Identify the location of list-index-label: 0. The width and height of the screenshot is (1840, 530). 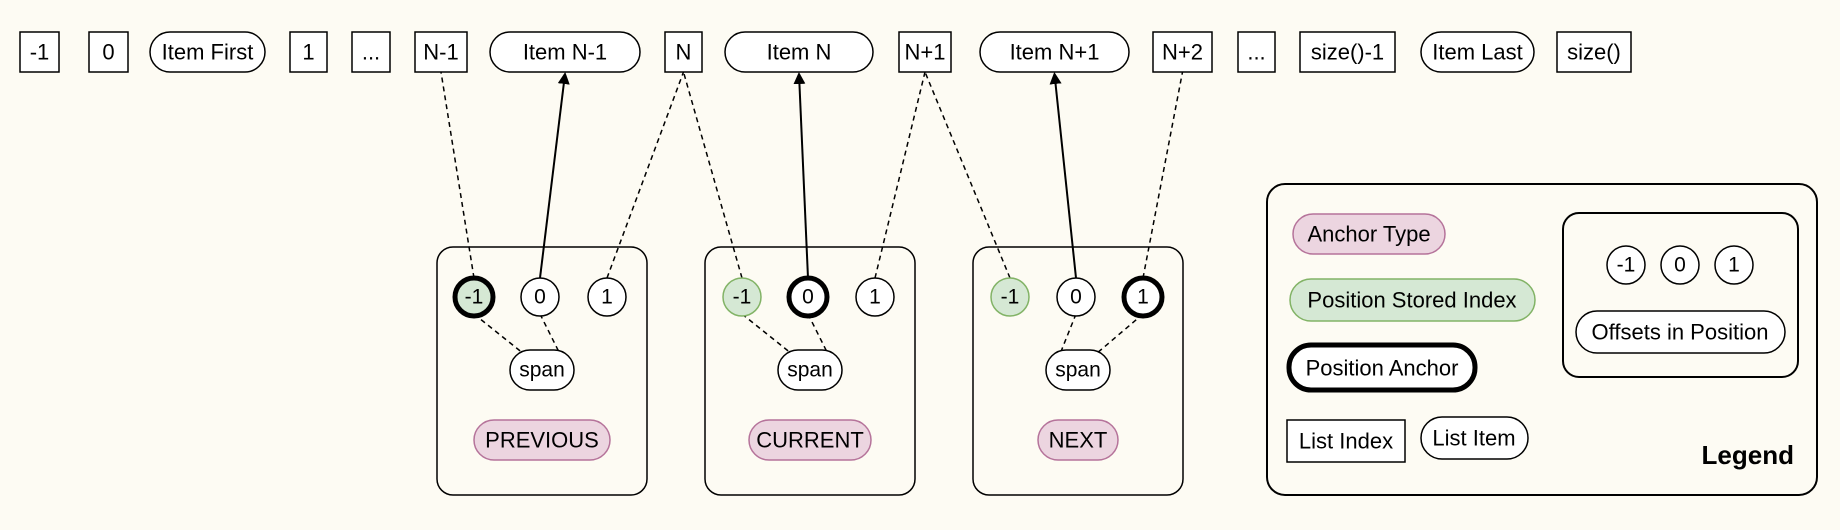
(108, 52).